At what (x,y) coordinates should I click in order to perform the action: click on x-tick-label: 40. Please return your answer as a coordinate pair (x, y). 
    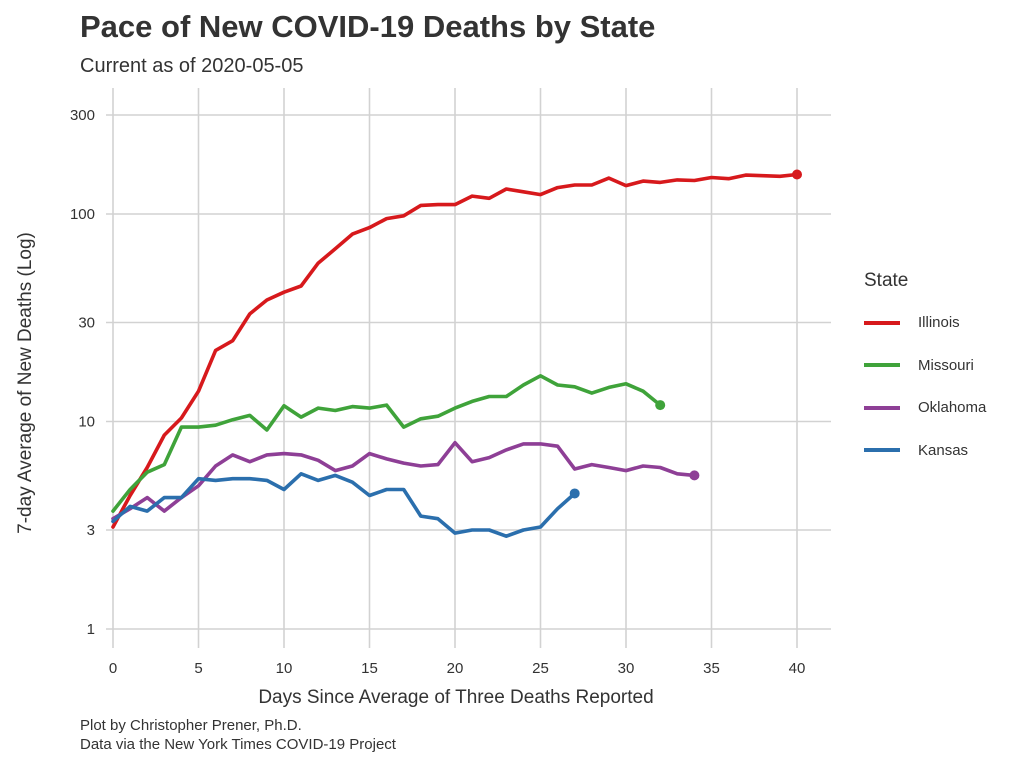
    Looking at the image, I should click on (797, 668).